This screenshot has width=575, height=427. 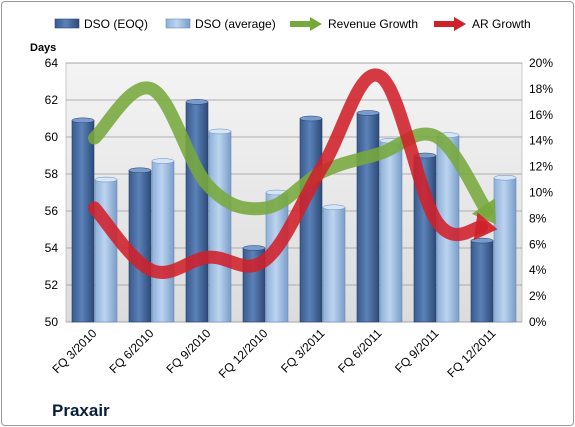 I want to click on y2-tick-label: 14%, so click(x=541, y=141).